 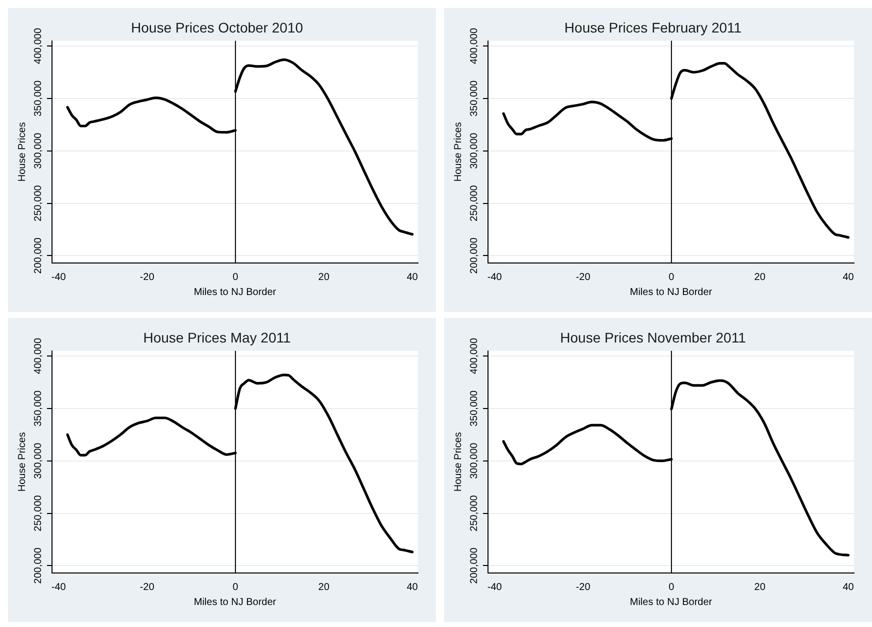 What do you see at coordinates (217, 27) in the screenshot?
I see `chart-title: House Prices October 2010` at bounding box center [217, 27].